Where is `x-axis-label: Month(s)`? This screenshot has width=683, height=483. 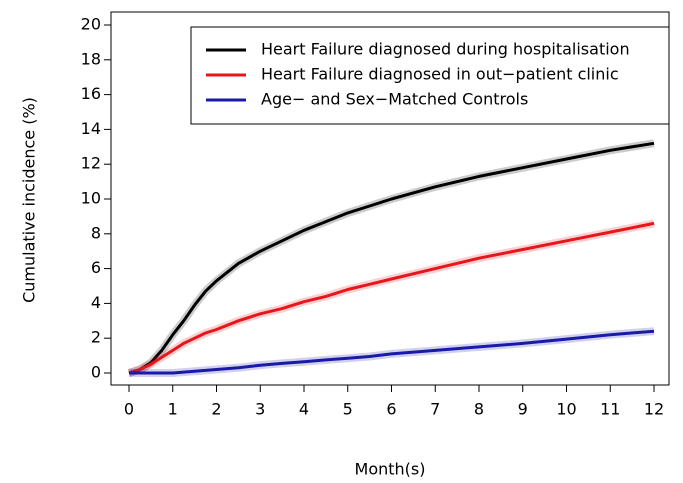
x-axis-label: Month(s) is located at coordinates (390, 469).